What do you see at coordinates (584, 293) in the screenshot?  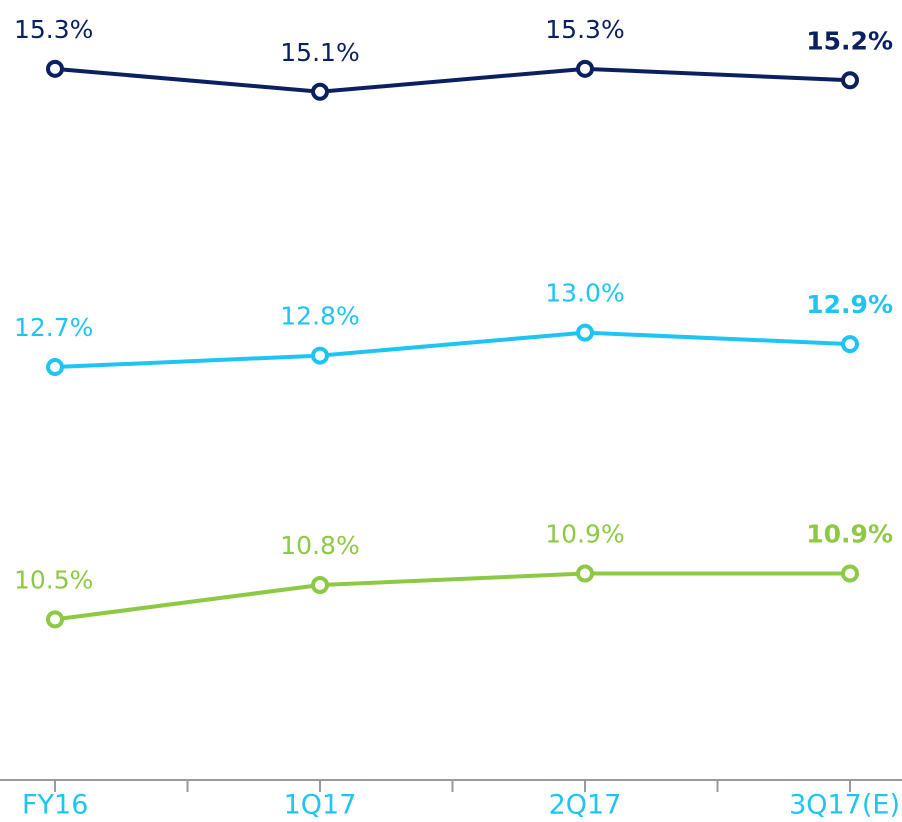 I see `data-label: 13.0%` at bounding box center [584, 293].